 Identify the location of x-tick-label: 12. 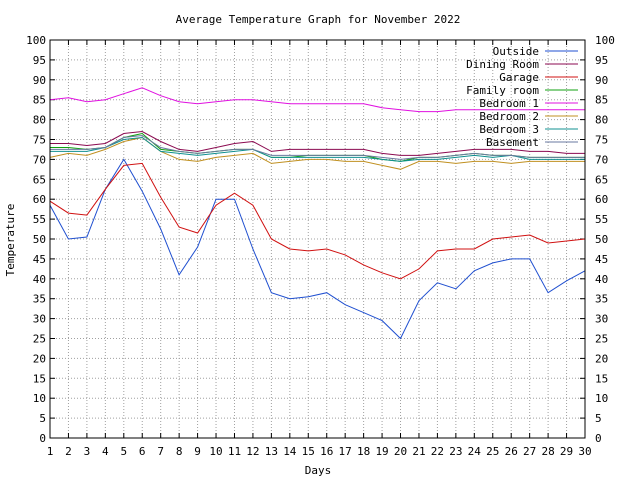
(252, 451).